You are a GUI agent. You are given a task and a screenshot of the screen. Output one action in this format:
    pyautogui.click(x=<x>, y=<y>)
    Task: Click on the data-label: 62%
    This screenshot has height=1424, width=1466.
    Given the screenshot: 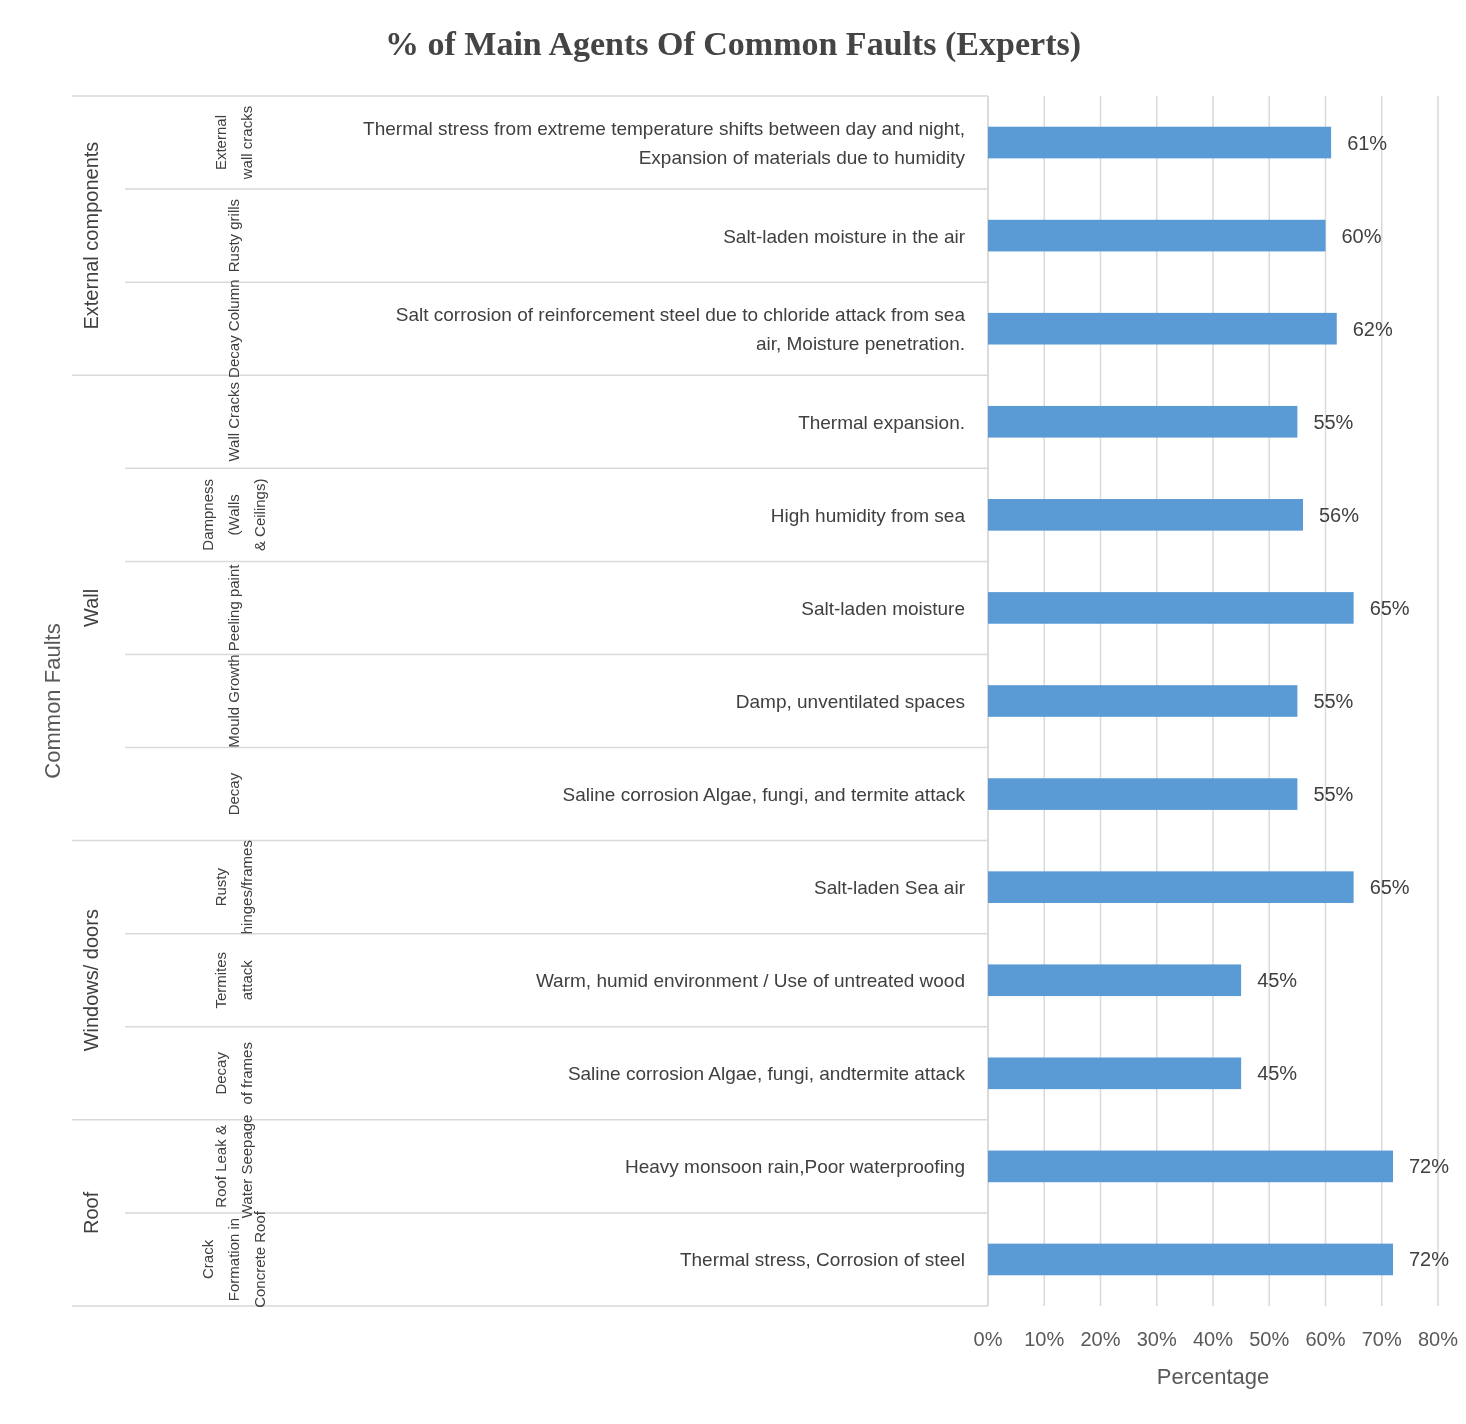 What is the action you would take?
    pyautogui.click(x=1372, y=328)
    